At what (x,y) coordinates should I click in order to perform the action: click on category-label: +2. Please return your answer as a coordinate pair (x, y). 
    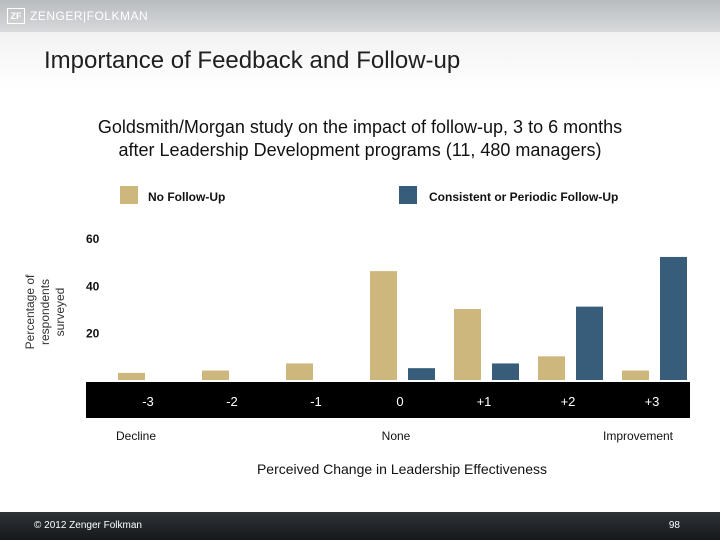
    Looking at the image, I should click on (568, 401).